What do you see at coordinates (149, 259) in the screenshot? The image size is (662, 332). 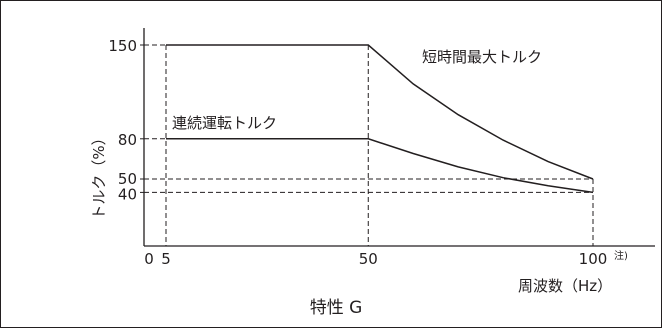 I see `x-tick-0: 0` at bounding box center [149, 259].